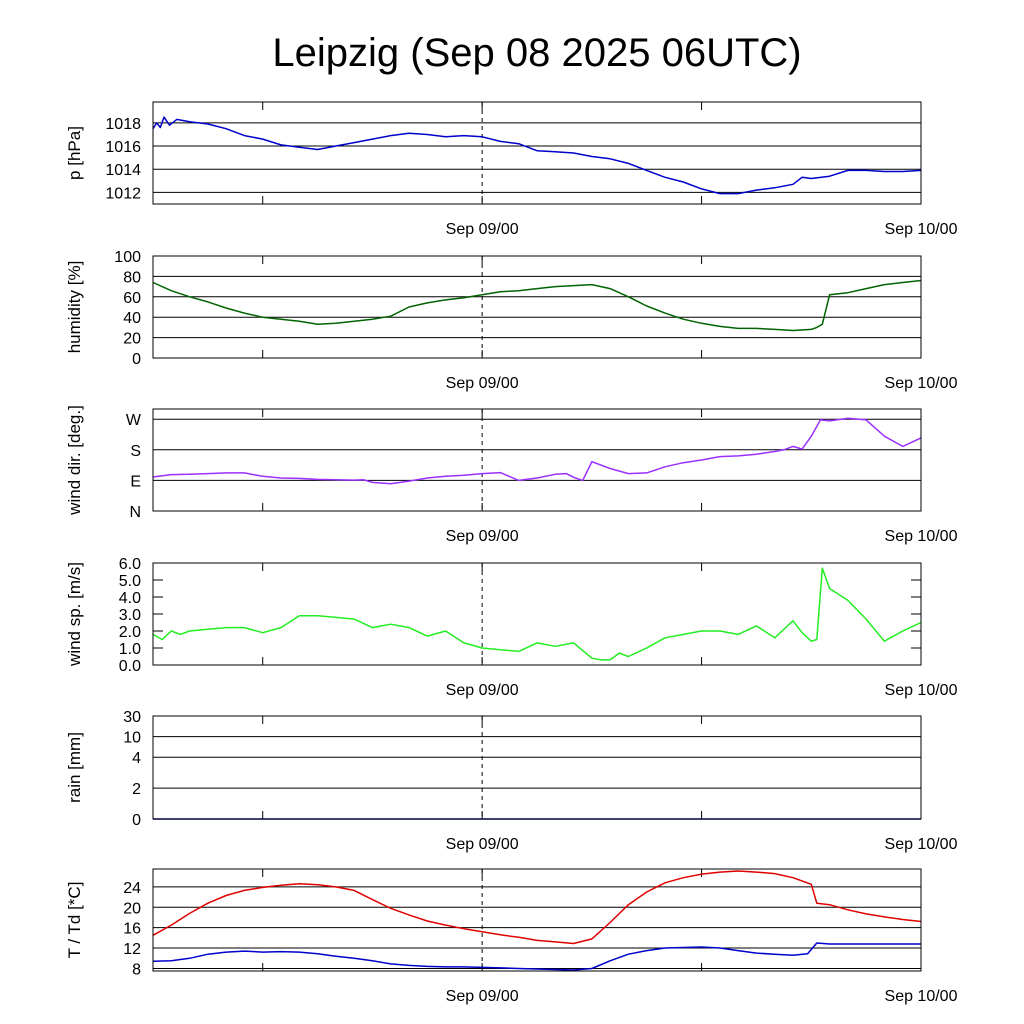 The image size is (1024, 1024). Describe the element at coordinates (130, 632) in the screenshot. I see `wind_speed-ytick-label: 2.0` at that location.